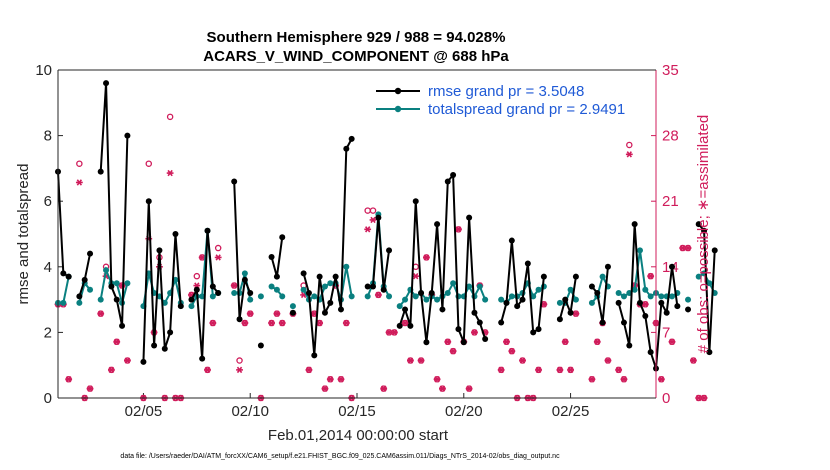  I want to click on x-tick-label: 02/05, so click(144, 411).